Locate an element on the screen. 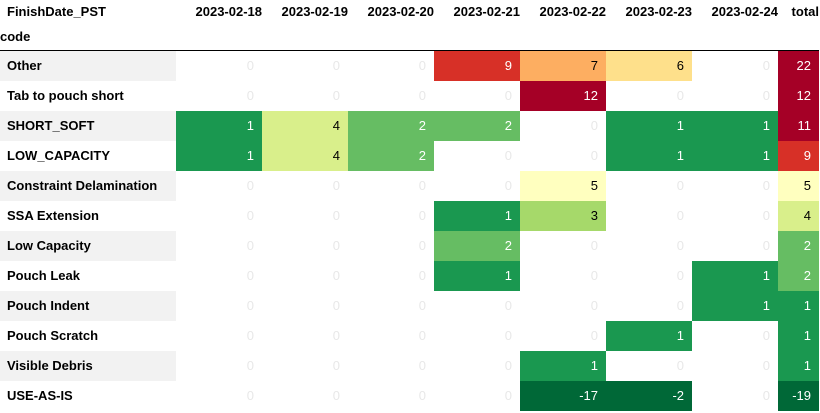 Image resolution: width=820 pixels, height=413 pixels. row-label: Pouch Scratch is located at coordinates (88, 335).